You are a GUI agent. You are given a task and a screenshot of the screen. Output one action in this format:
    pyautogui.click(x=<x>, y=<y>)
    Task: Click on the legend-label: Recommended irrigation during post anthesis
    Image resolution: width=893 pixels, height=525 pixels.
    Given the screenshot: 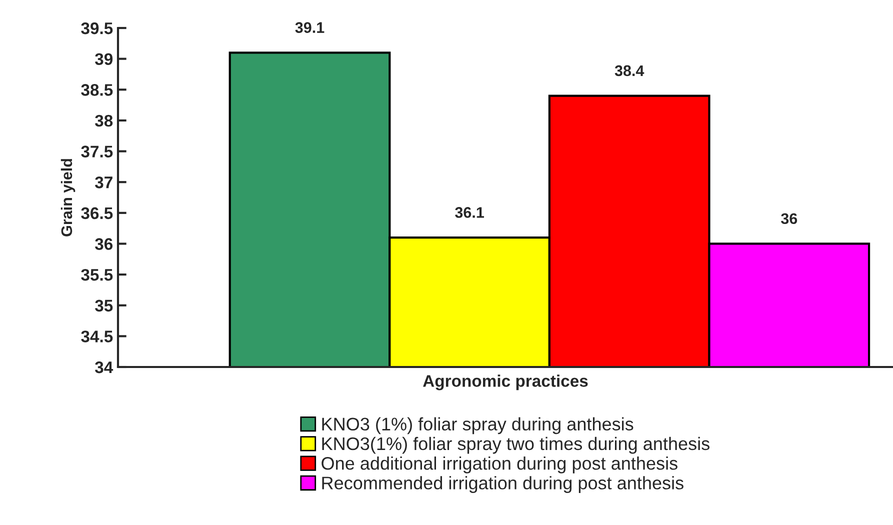 What is the action you would take?
    pyautogui.click(x=503, y=484)
    